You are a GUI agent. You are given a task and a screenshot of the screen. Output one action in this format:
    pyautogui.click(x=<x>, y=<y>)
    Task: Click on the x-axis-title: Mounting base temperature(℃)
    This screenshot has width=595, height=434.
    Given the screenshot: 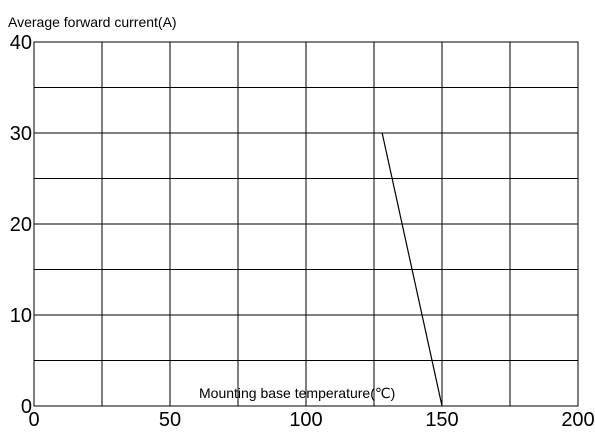 What is the action you would take?
    pyautogui.click(x=297, y=393)
    